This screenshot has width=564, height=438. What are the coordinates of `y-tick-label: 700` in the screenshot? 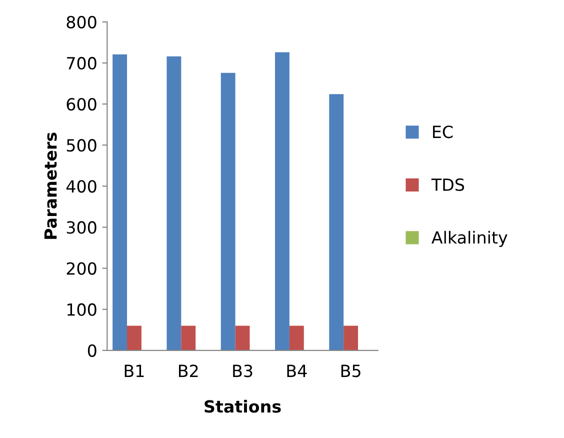 It's located at (81, 63).